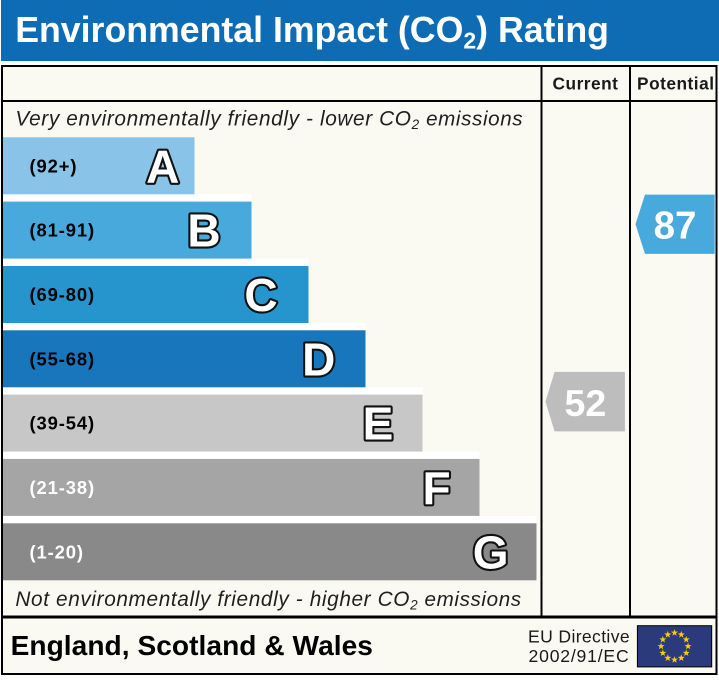 The height and width of the screenshot is (680, 719). What do you see at coordinates (436, 488) in the screenshot?
I see `svg-text: F` at bounding box center [436, 488].